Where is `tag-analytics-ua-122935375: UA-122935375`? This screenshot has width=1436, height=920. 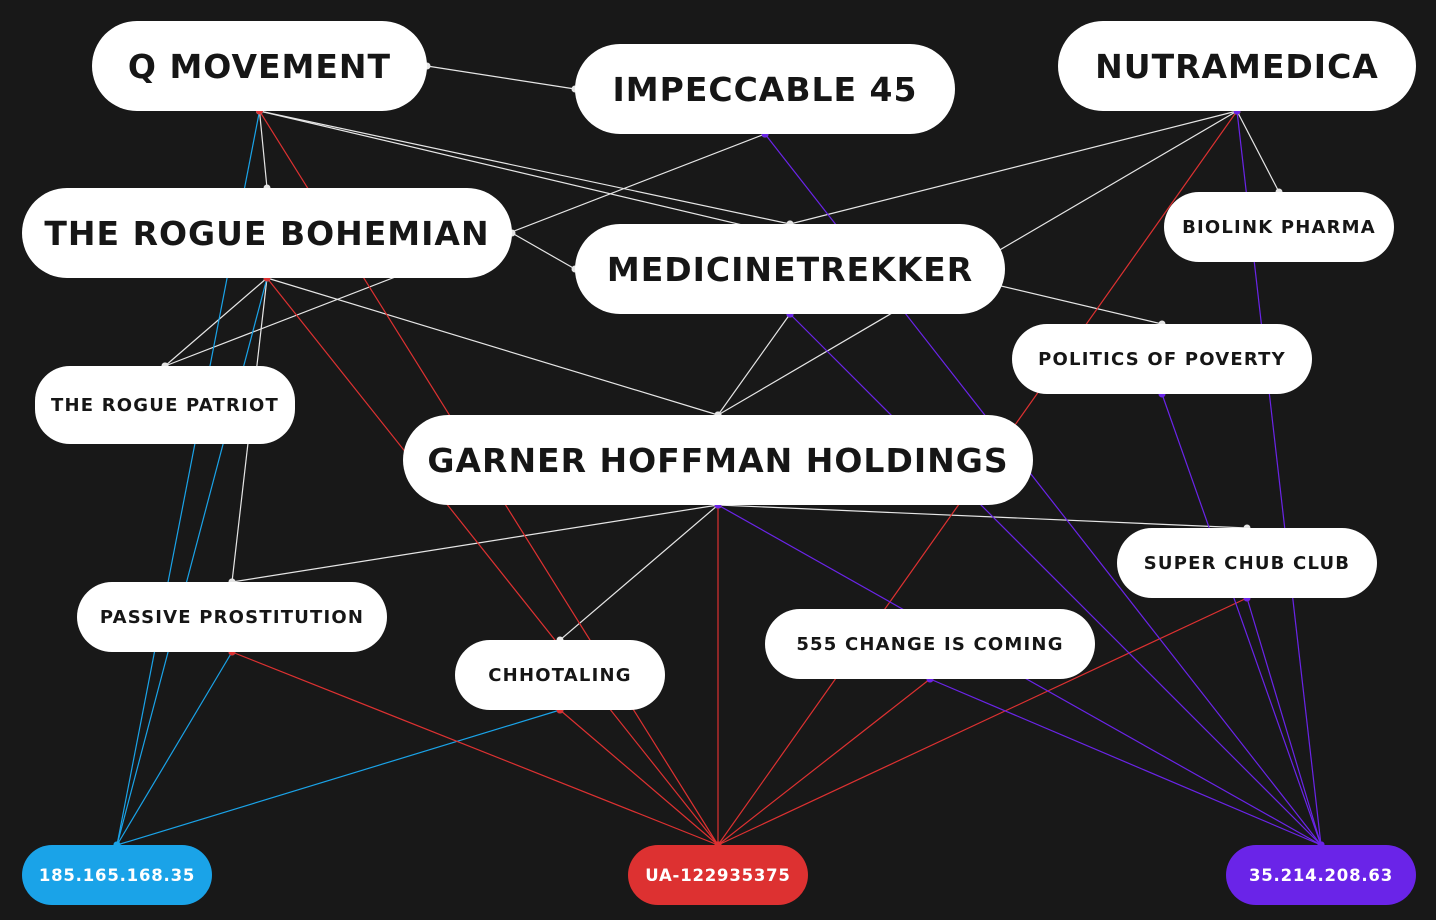
tag-analytics-ua-122935375: UA-122935375 is located at coordinates (718, 875).